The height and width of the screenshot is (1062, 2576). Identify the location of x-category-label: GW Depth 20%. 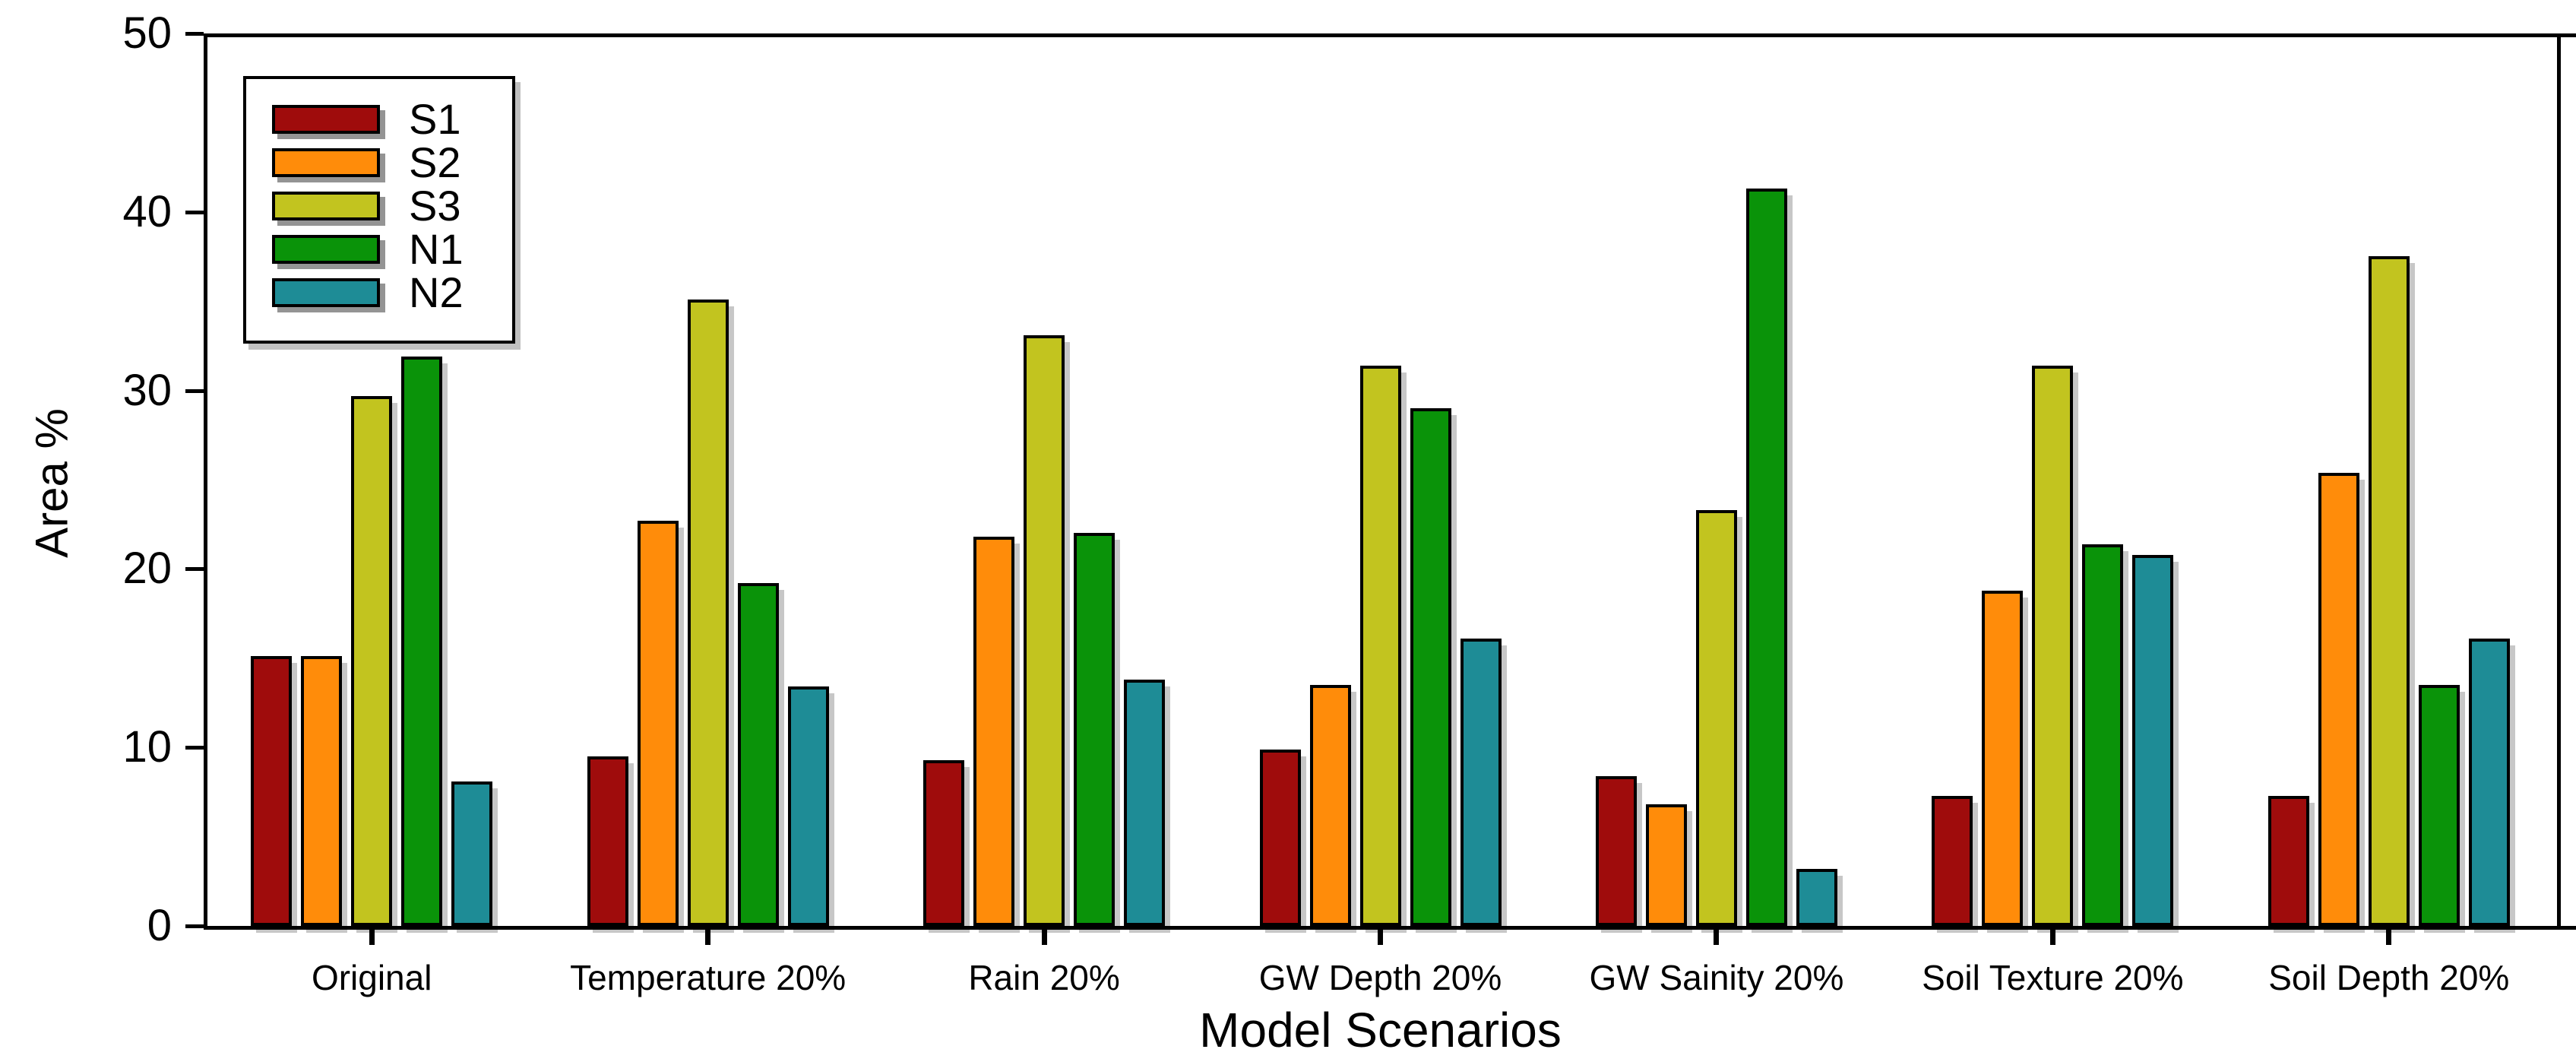
(1380, 977).